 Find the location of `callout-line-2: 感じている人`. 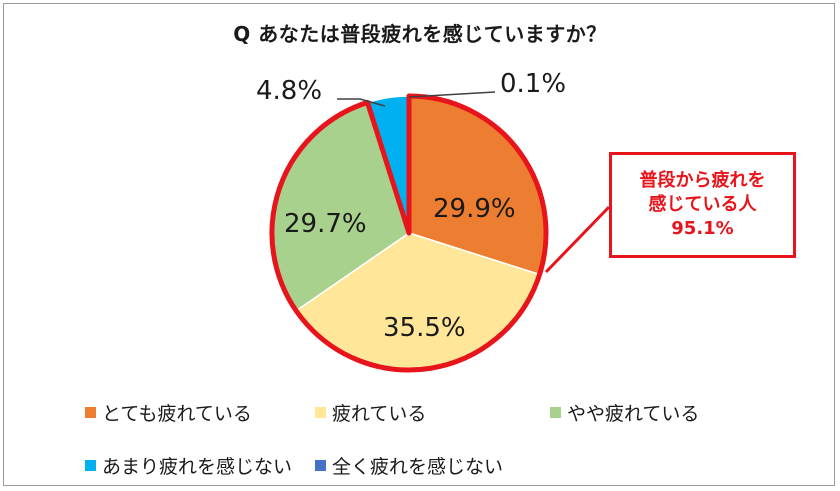

callout-line-2: 感じている人 is located at coordinates (702, 204).